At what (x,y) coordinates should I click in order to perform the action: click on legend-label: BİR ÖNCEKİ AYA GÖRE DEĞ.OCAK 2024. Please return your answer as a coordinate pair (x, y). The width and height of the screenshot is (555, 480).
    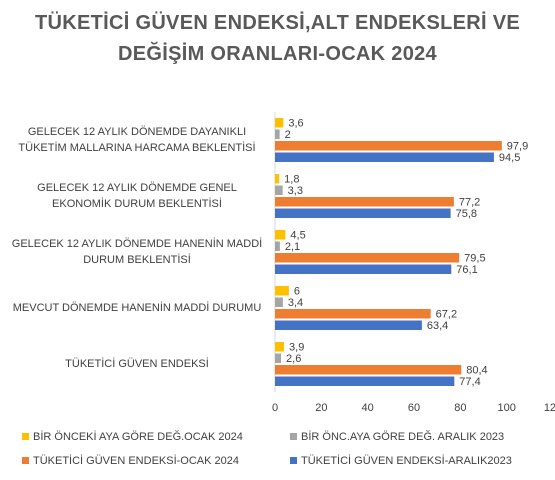
    Looking at the image, I should click on (138, 436).